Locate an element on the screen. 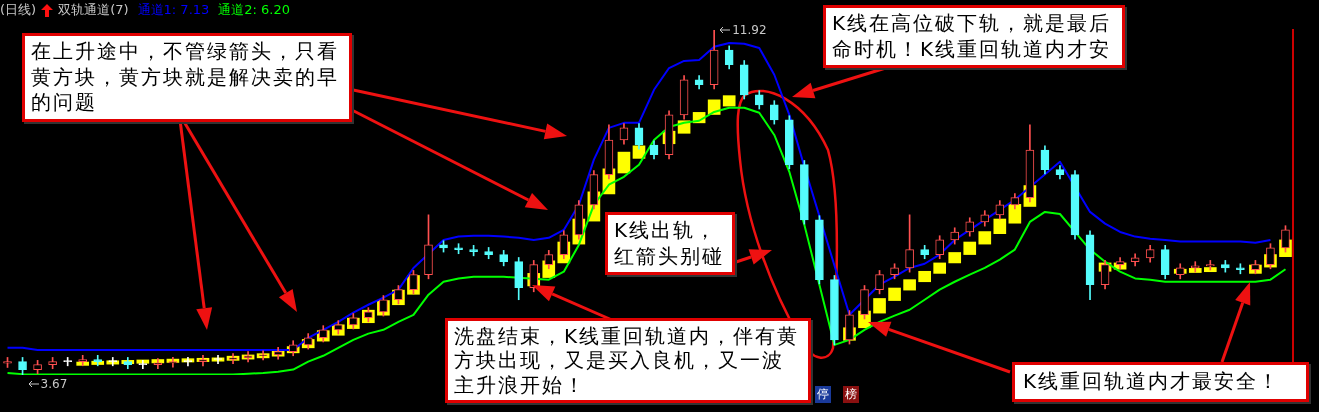 The image size is (1319, 412). annotation: K线出轨，红箭头别碰 is located at coordinates (670, 244).